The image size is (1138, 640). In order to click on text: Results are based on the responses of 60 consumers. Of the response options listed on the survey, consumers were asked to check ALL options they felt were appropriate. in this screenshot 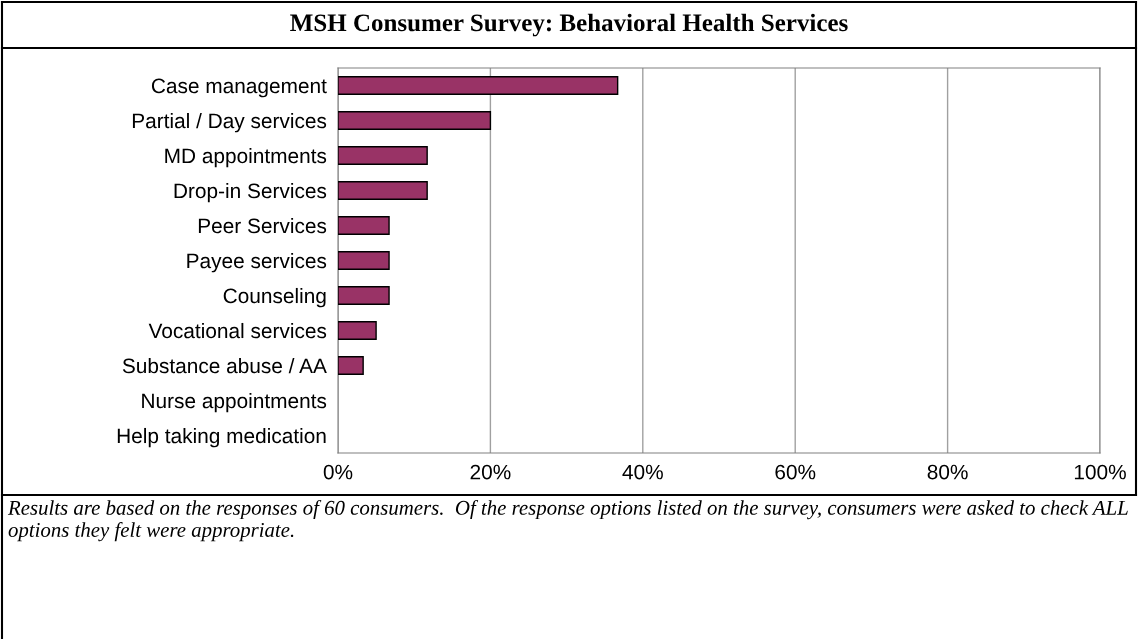, I will do `click(567, 521)`.